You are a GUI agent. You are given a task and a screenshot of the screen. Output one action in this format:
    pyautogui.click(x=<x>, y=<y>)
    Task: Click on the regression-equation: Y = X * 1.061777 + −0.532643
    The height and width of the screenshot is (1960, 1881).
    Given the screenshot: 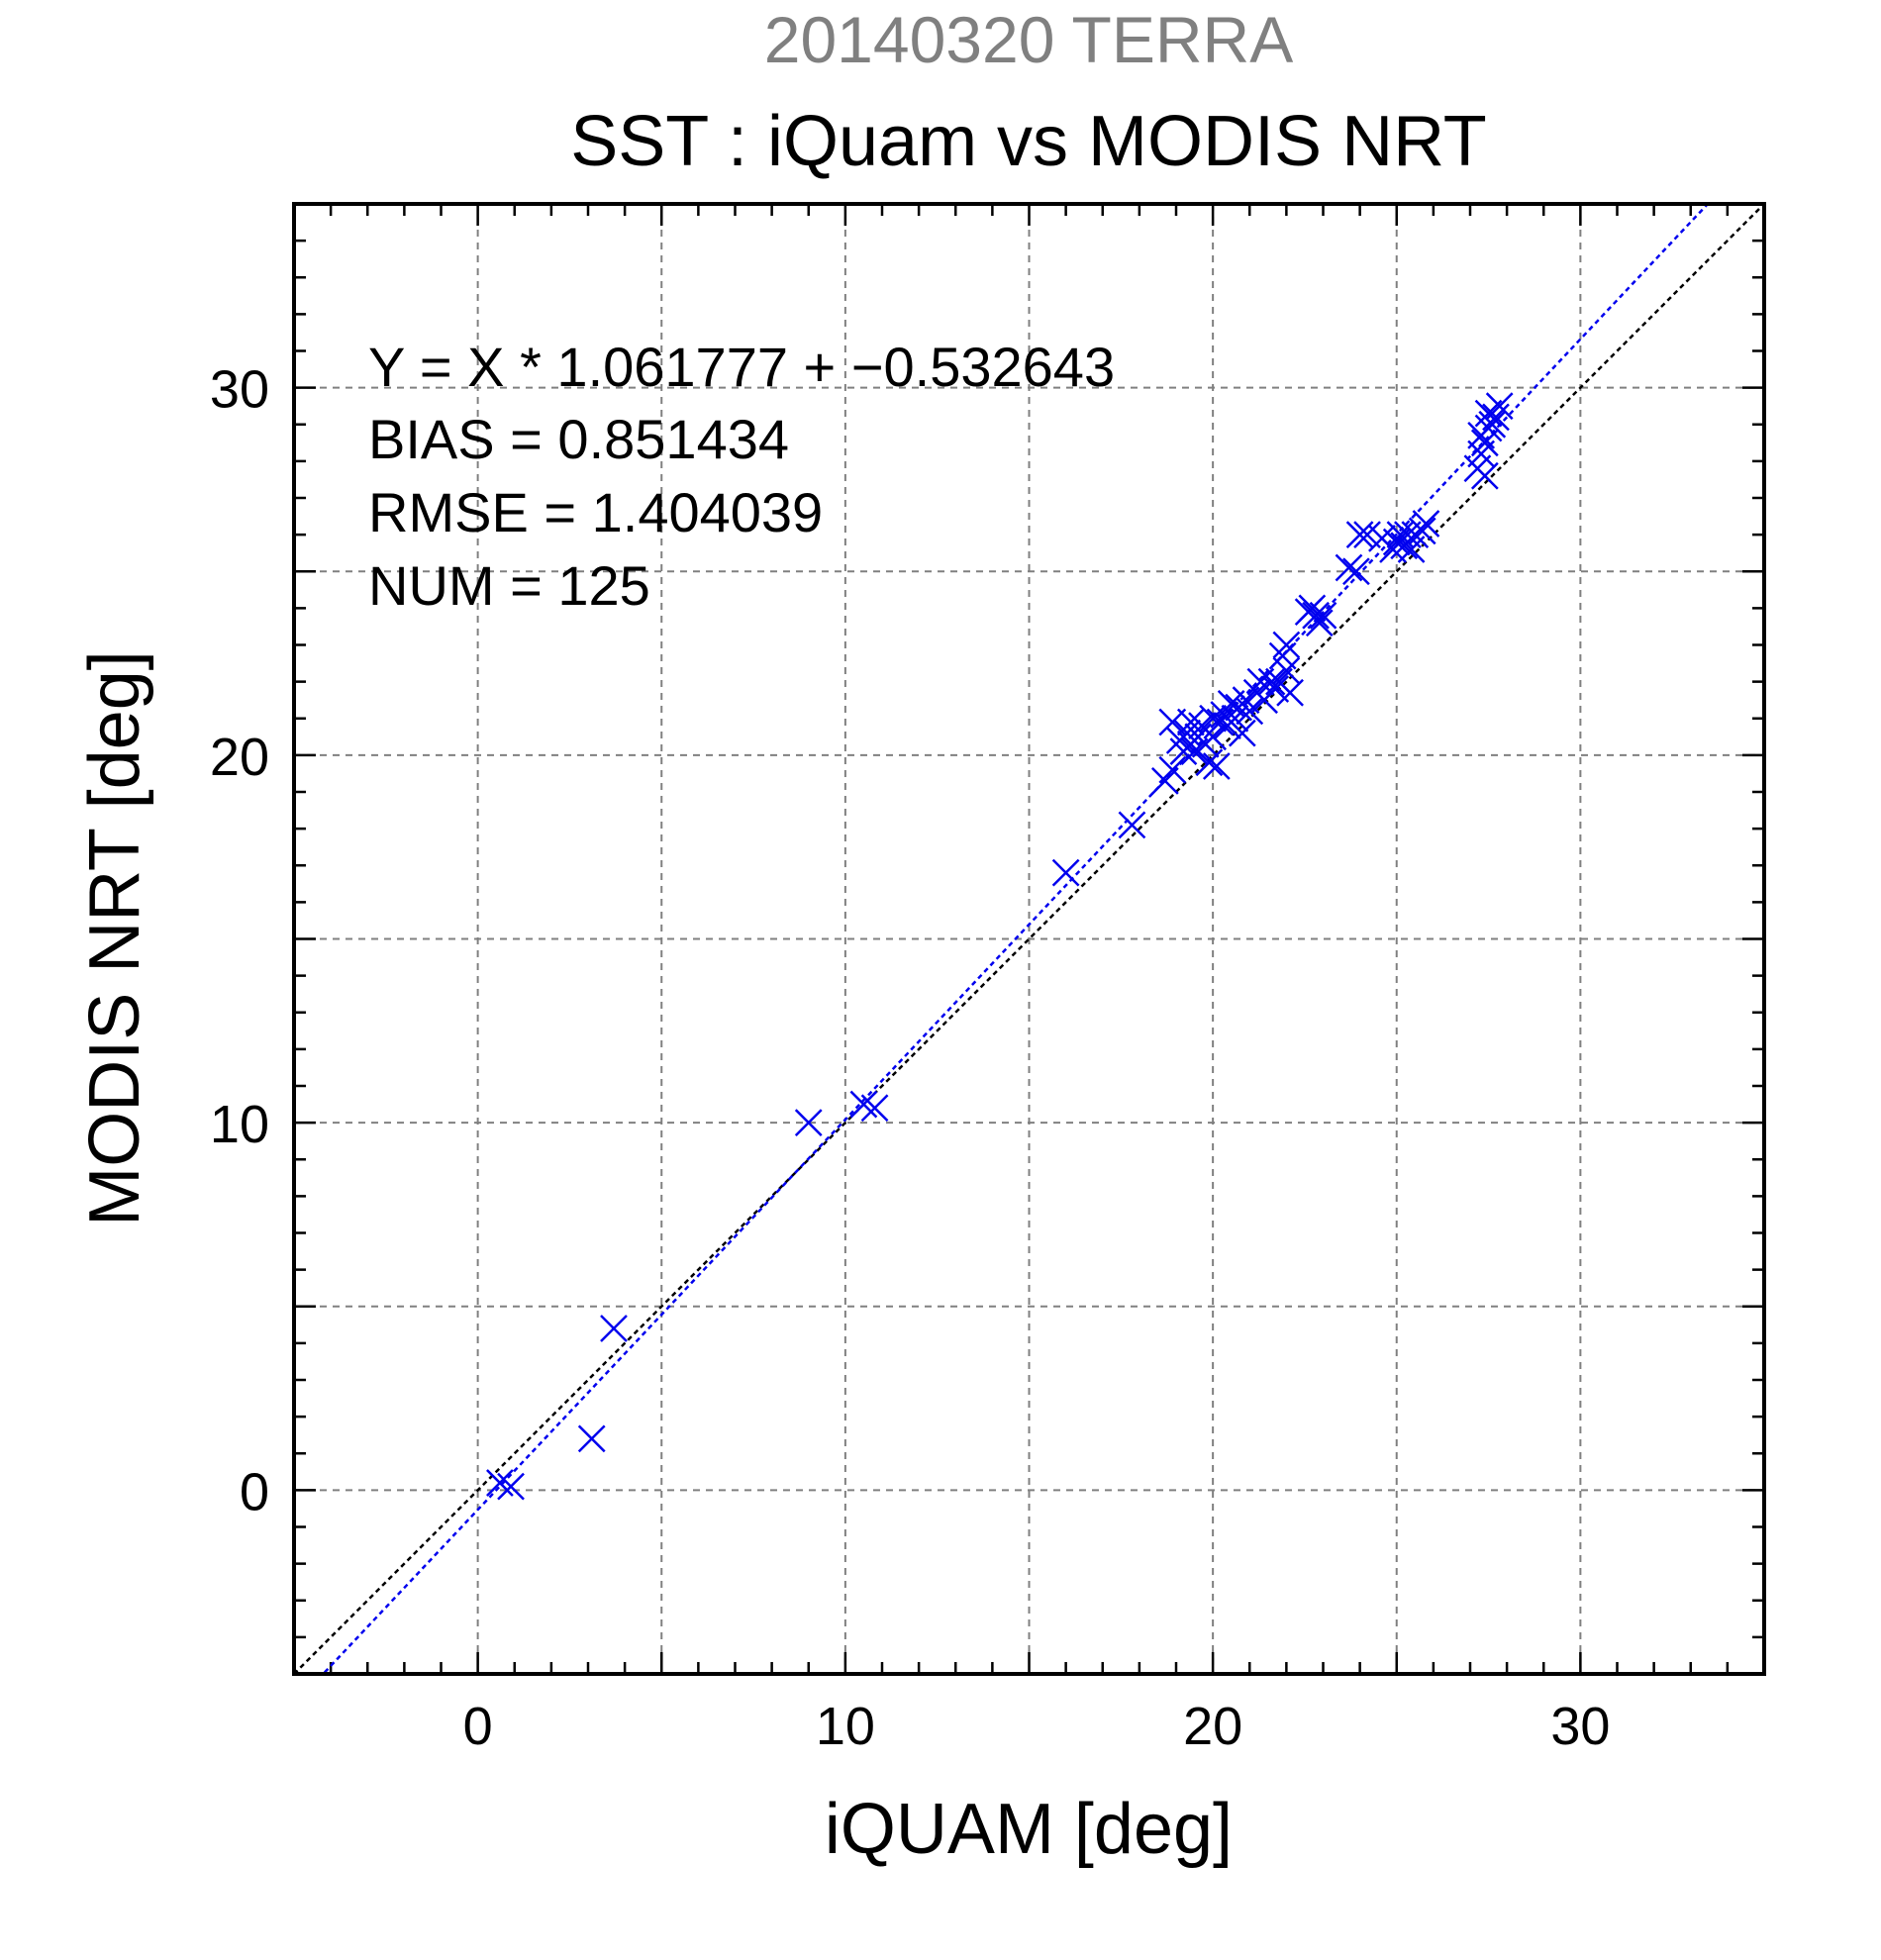 What is the action you would take?
    pyautogui.click(x=742, y=367)
    